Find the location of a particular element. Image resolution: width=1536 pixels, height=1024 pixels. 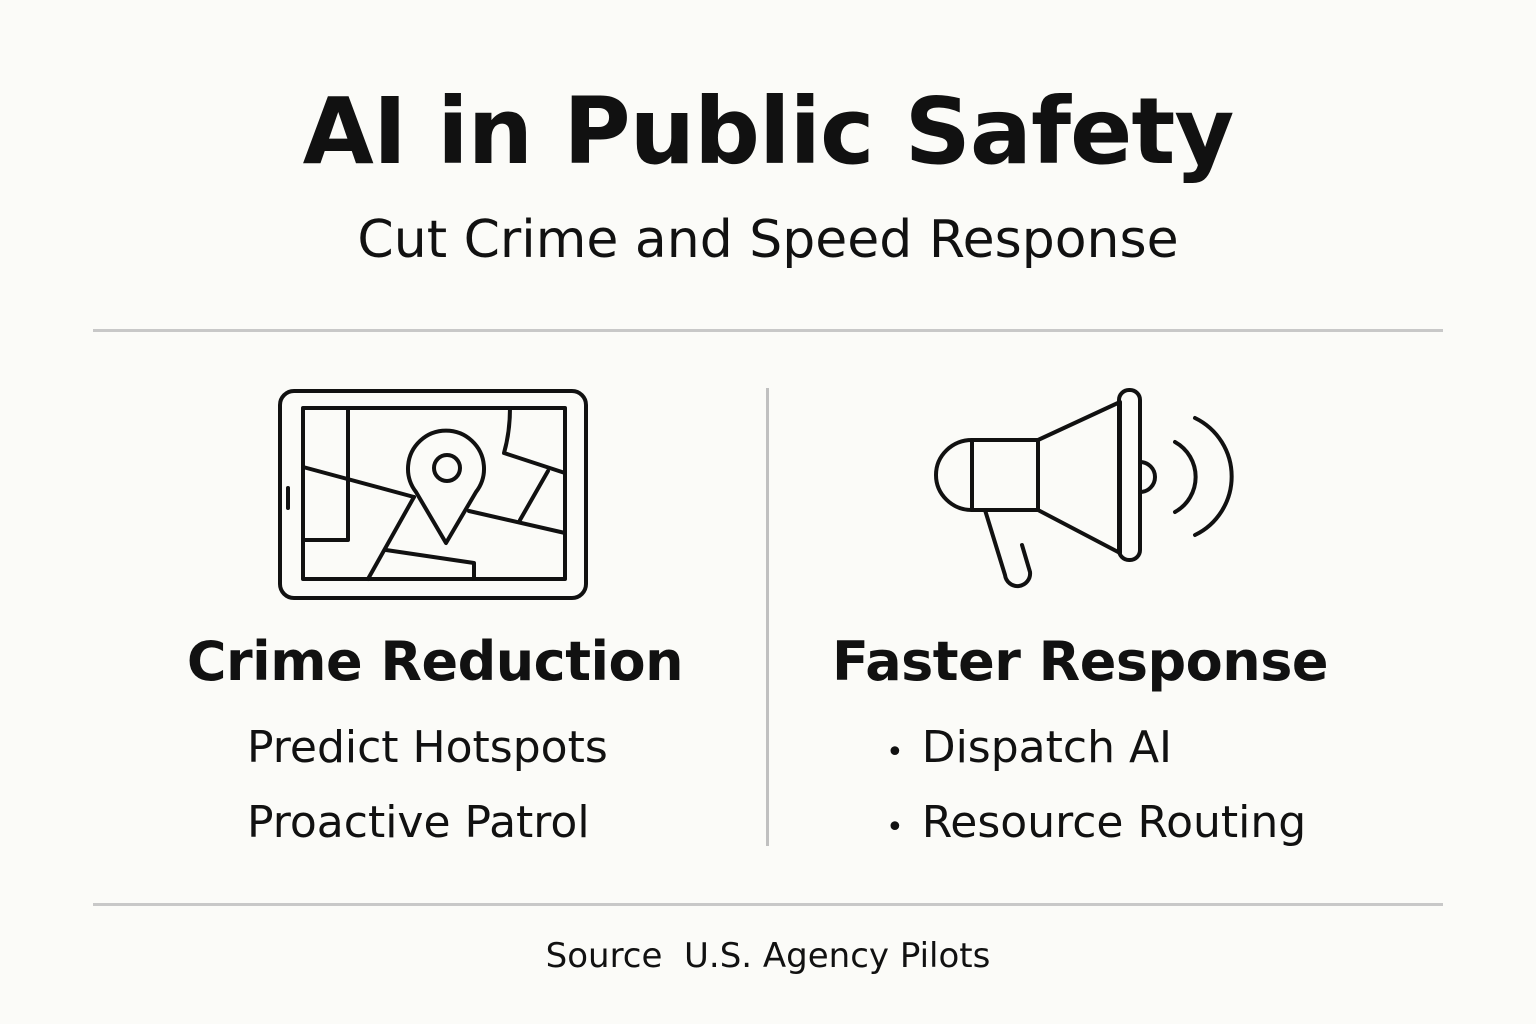

source-note: Source U.S. Agency Pilots is located at coordinates (768, 956).